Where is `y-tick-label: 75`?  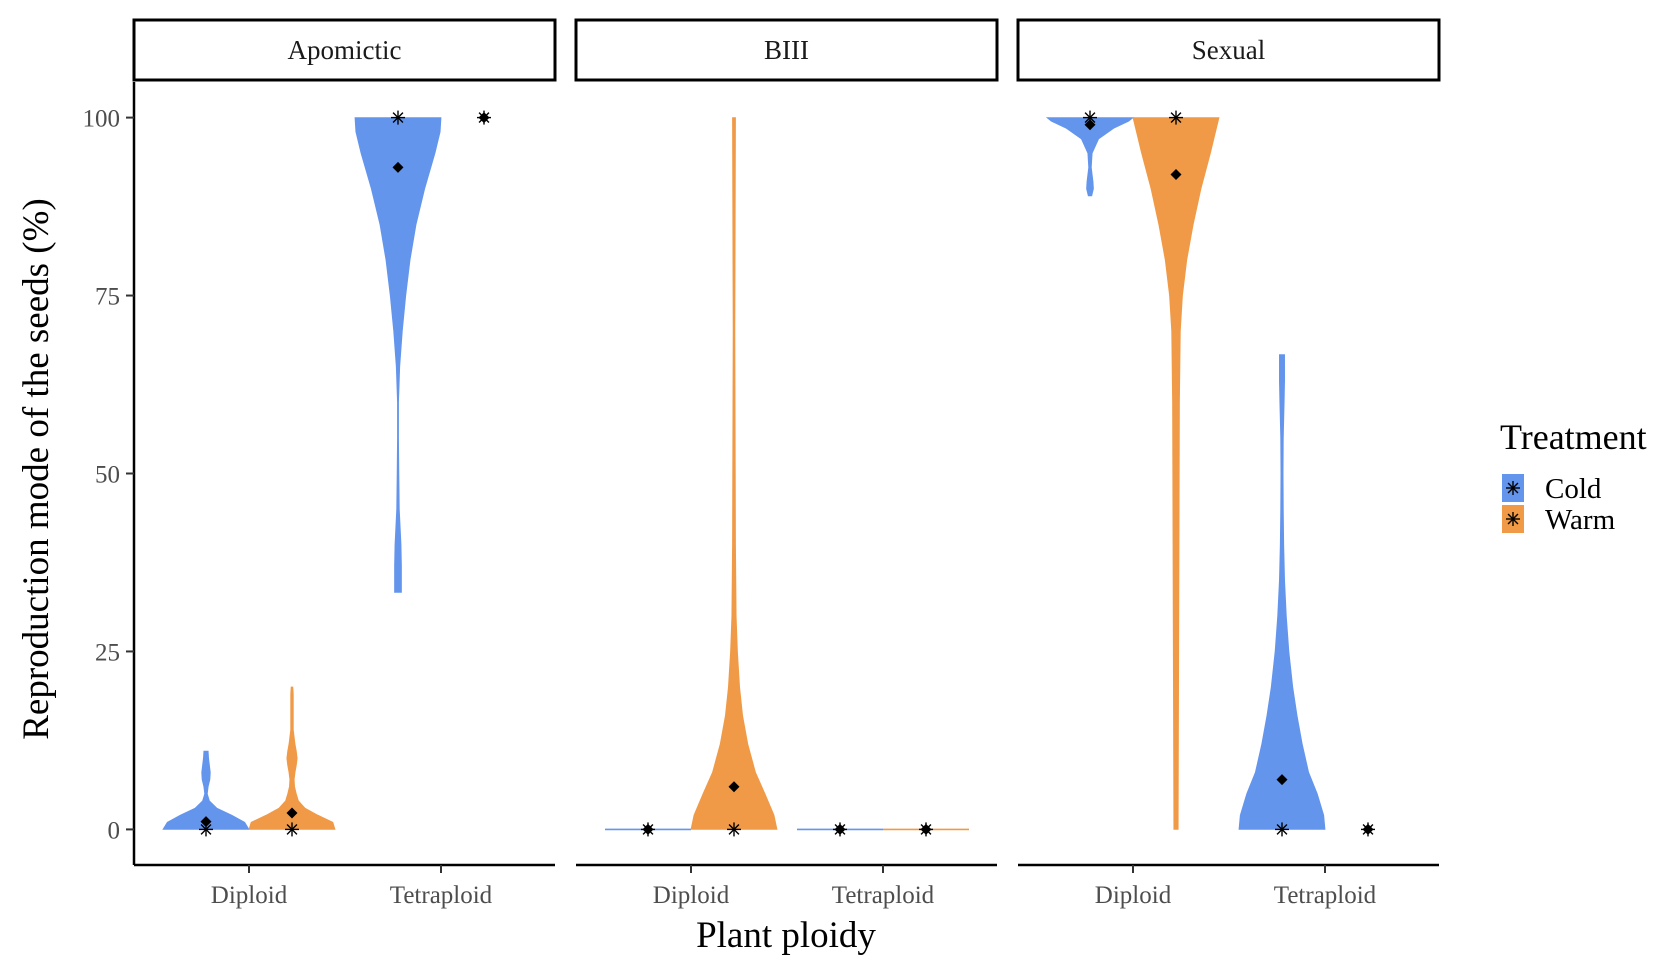 y-tick-label: 75 is located at coordinates (107, 297).